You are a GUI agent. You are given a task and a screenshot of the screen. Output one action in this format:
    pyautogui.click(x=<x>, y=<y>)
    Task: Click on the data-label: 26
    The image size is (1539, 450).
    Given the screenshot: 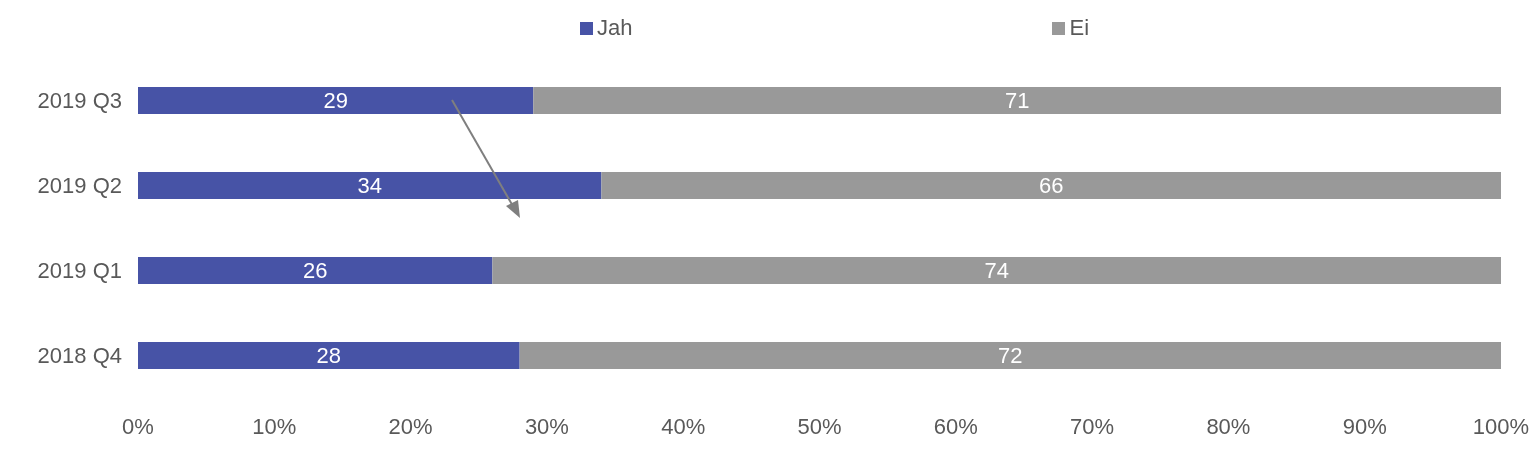 What is the action you would take?
    pyautogui.click(x=315, y=271)
    